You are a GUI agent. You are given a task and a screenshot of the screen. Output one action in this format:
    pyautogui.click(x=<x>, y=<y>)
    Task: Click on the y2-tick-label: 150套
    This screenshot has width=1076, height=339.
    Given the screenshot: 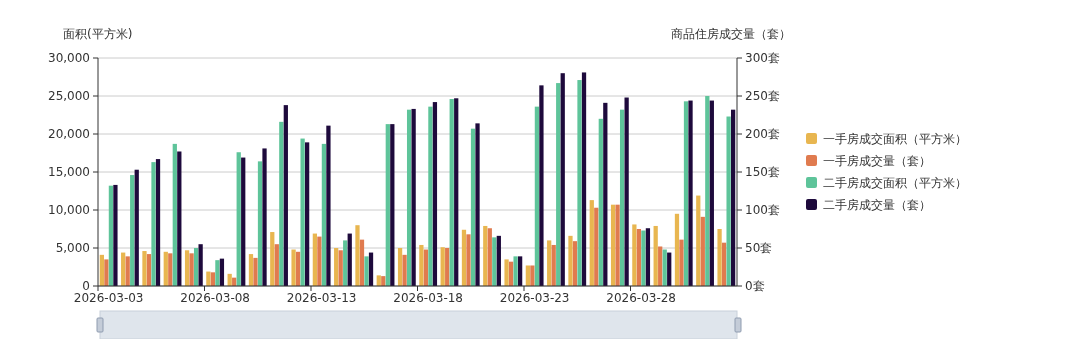 What is the action you would take?
    pyautogui.click(x=762, y=172)
    